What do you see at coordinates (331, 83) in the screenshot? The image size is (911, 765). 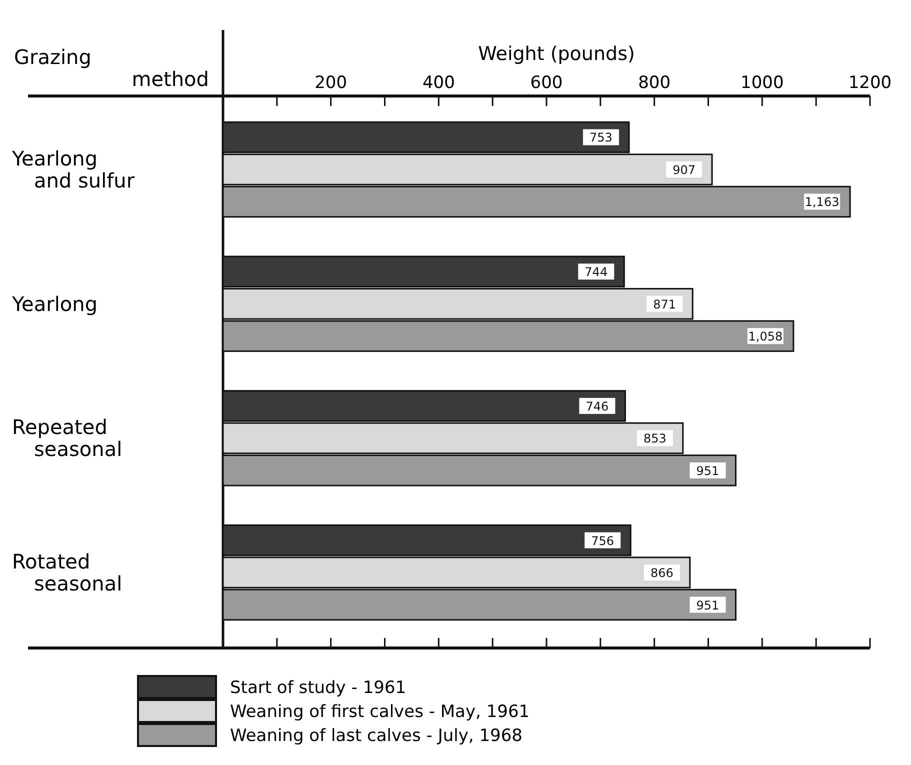 I see `x-tick-label: 200` at bounding box center [331, 83].